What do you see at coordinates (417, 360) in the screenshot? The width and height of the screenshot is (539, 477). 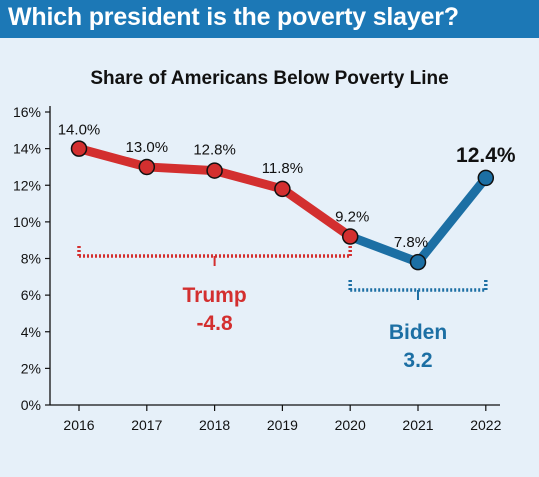 I see `annotation-change: 3.2` at bounding box center [417, 360].